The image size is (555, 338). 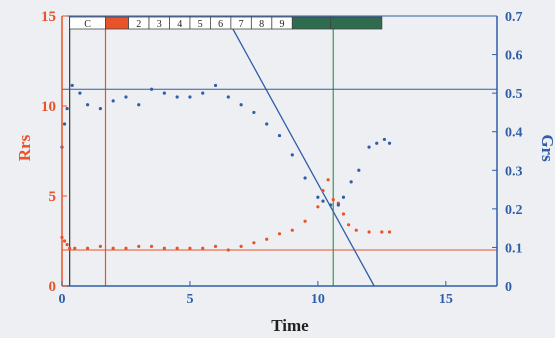 I want to click on segment-label-0: C, so click(x=87, y=24).